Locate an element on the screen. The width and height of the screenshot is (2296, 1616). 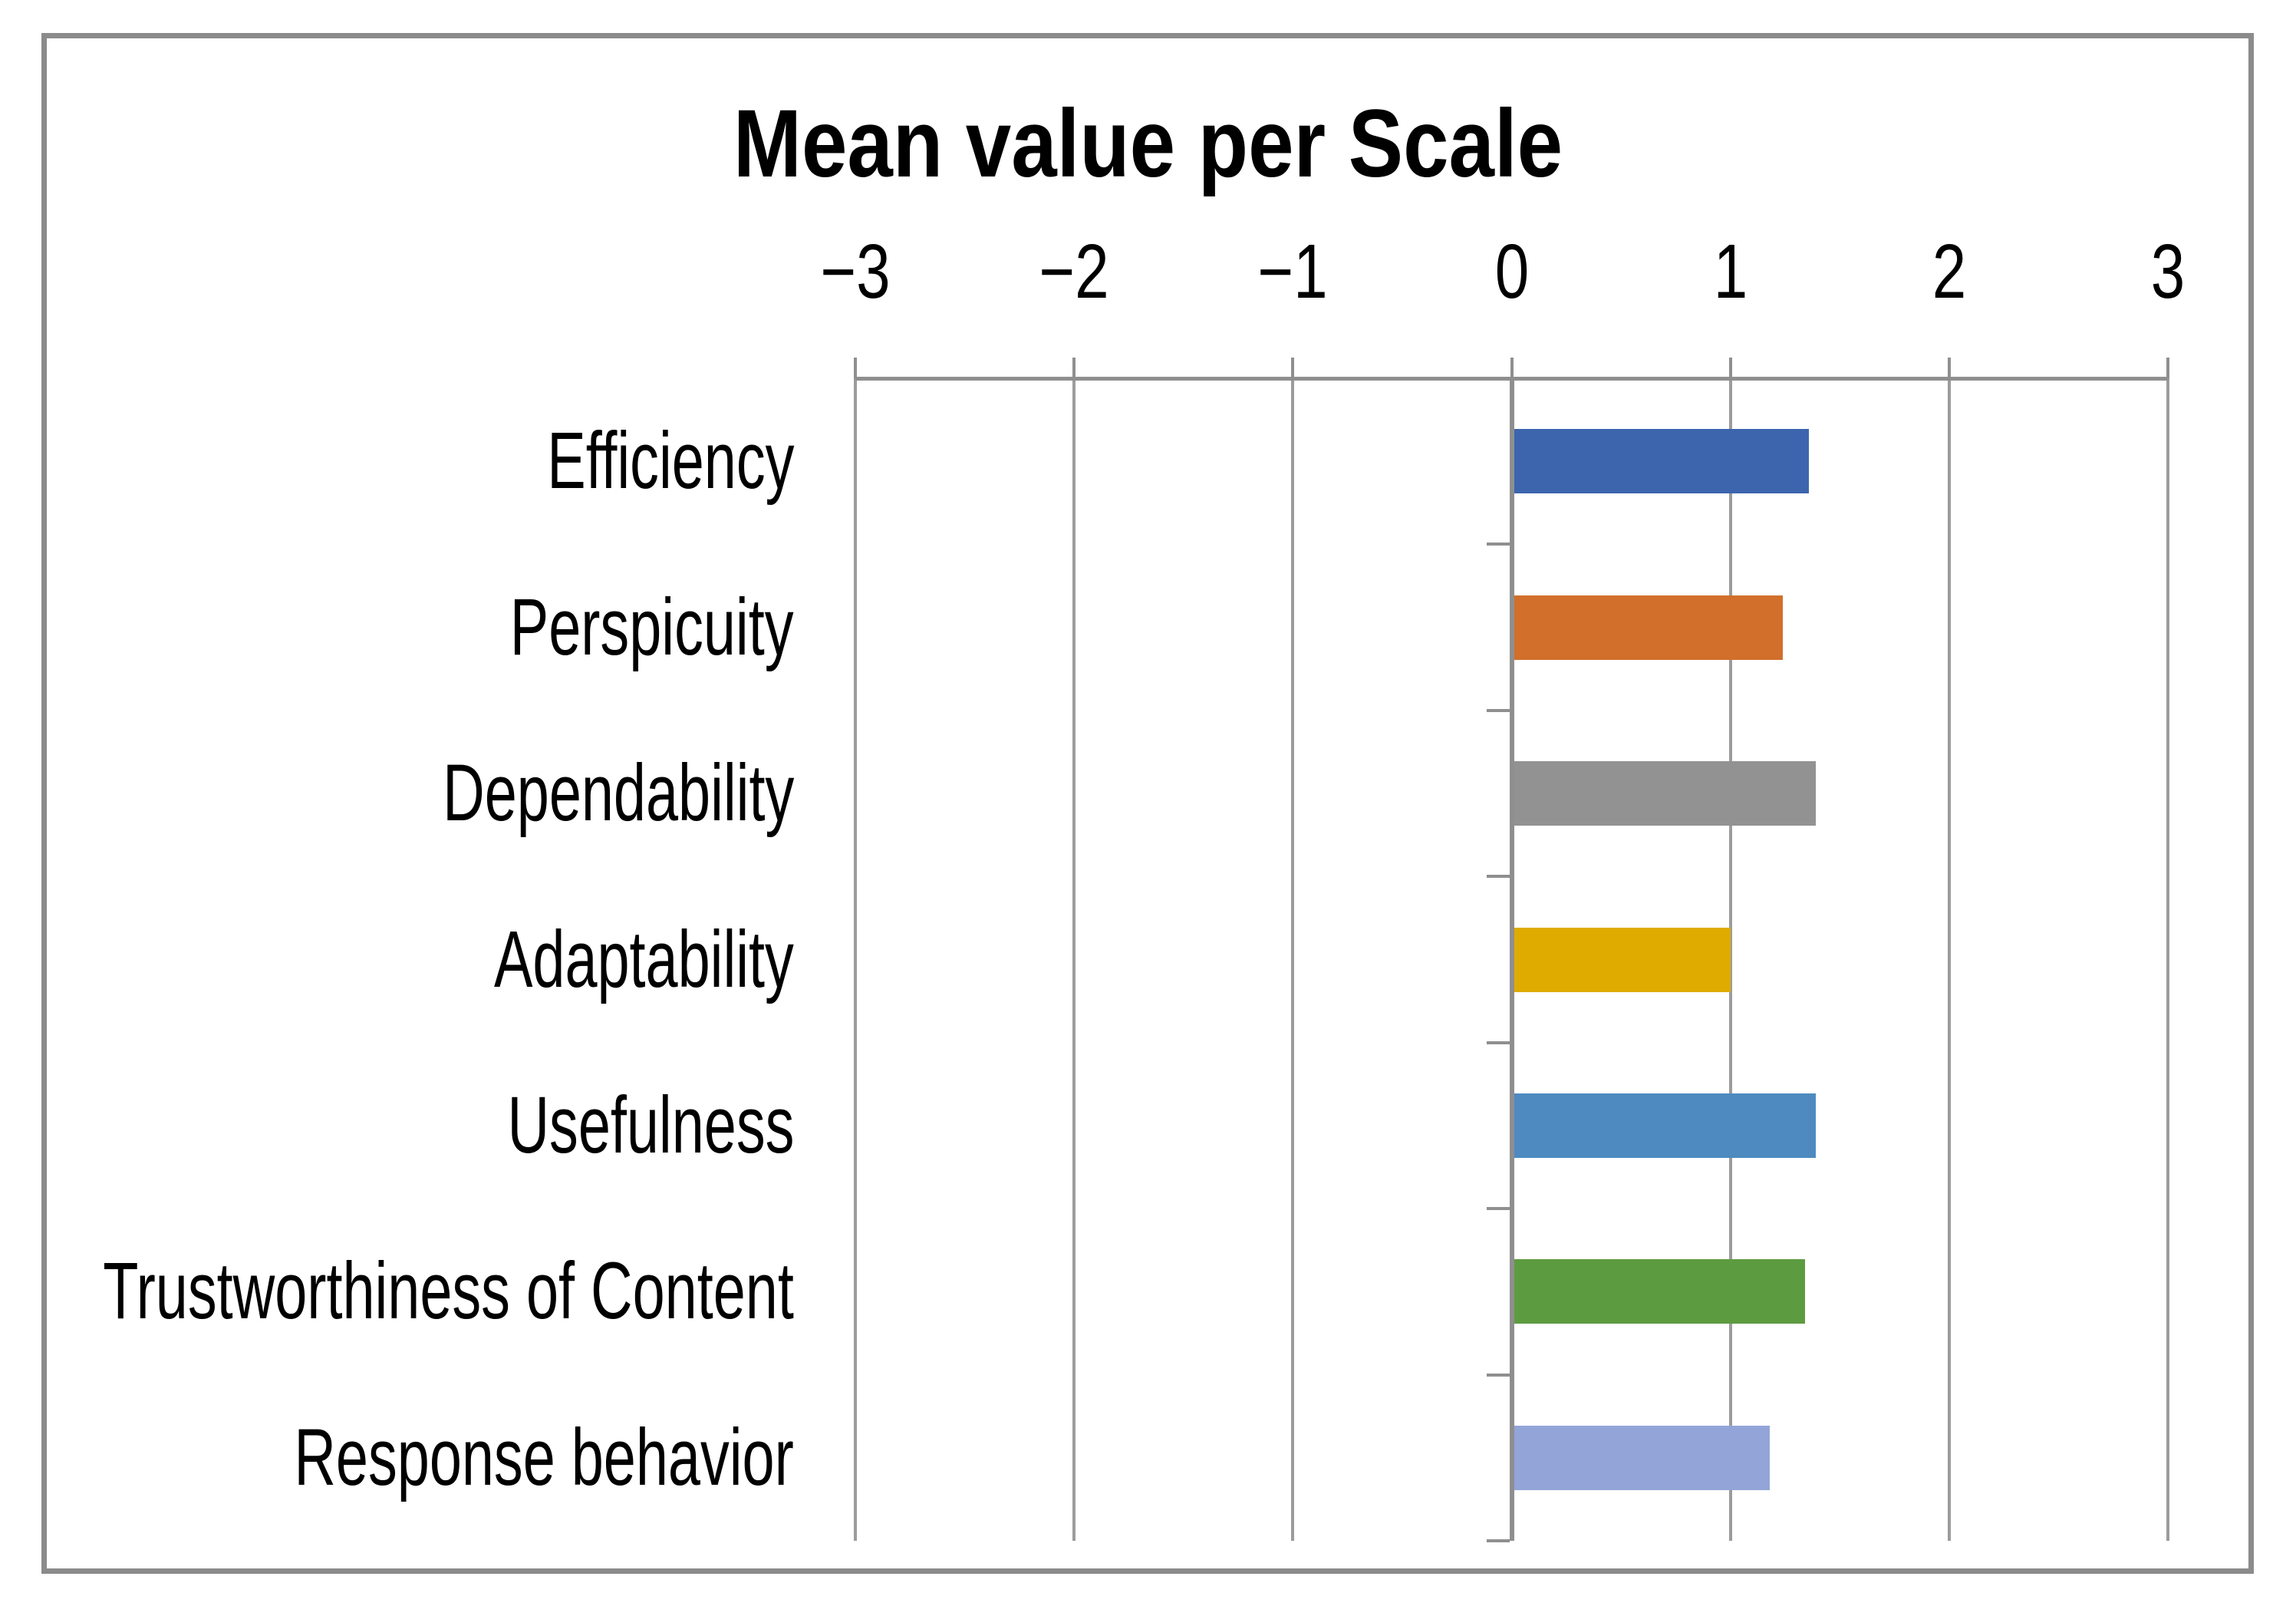
x-tick-label: −2 is located at coordinates (1074, 272).